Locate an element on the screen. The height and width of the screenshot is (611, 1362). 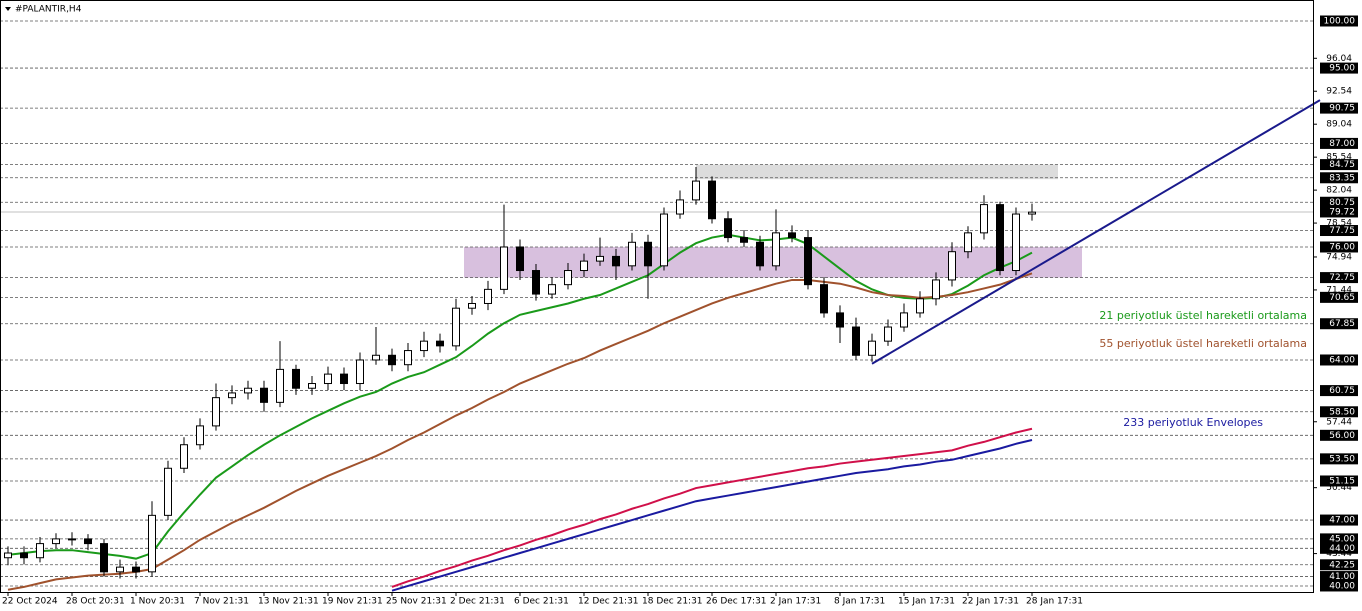
y-tick-label: 82.04 is located at coordinates (1339, 191).